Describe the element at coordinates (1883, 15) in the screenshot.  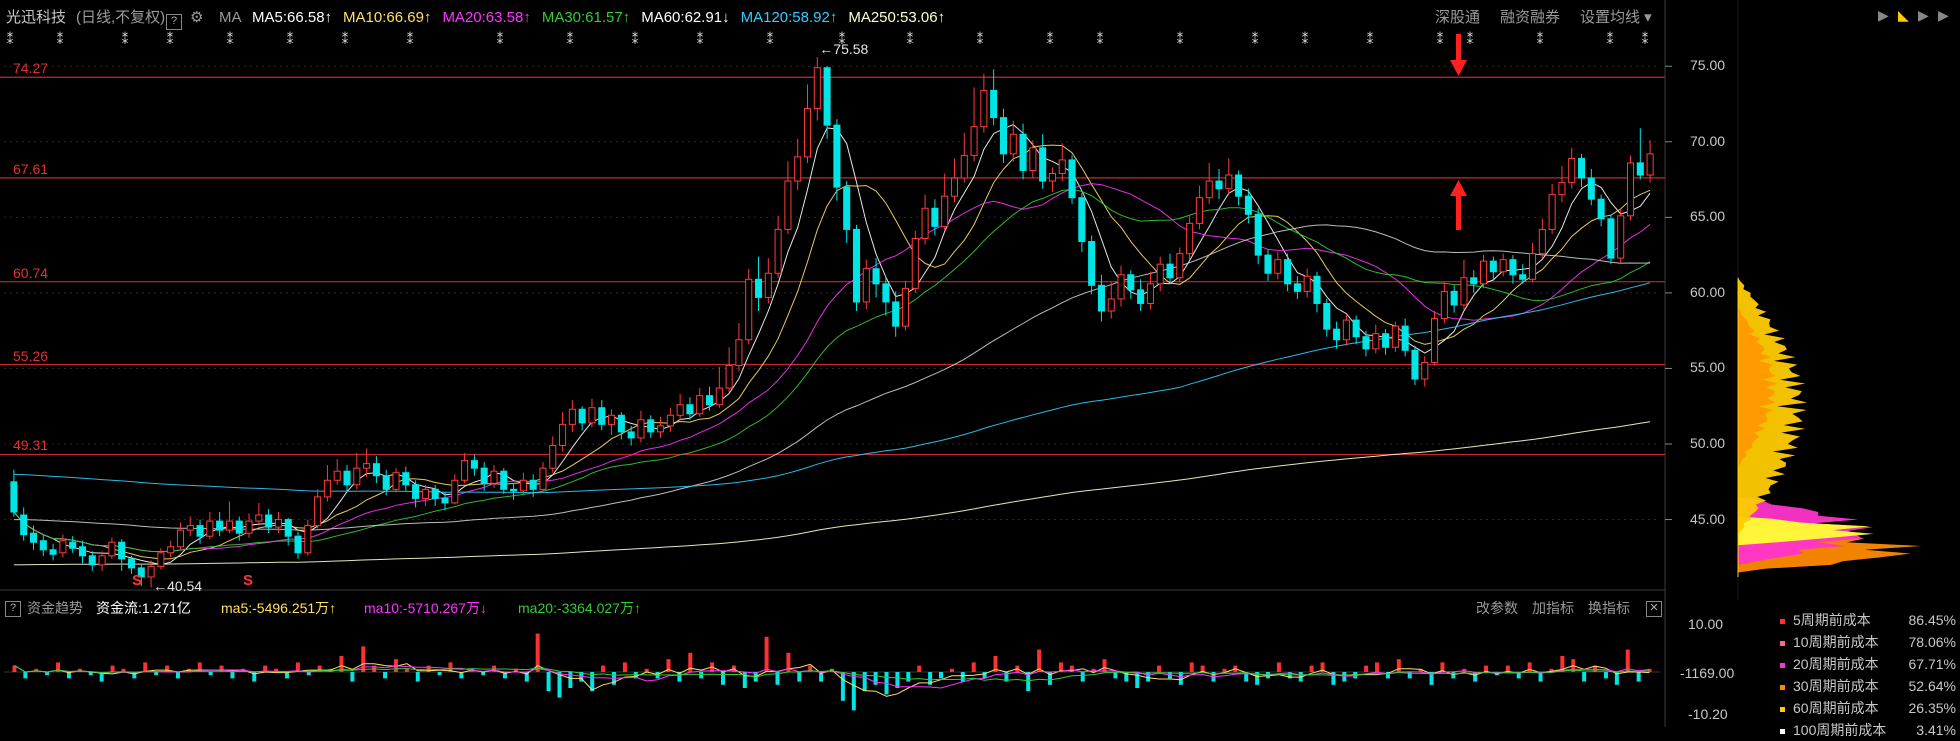
I see `flag-icon: ▶` at that location.